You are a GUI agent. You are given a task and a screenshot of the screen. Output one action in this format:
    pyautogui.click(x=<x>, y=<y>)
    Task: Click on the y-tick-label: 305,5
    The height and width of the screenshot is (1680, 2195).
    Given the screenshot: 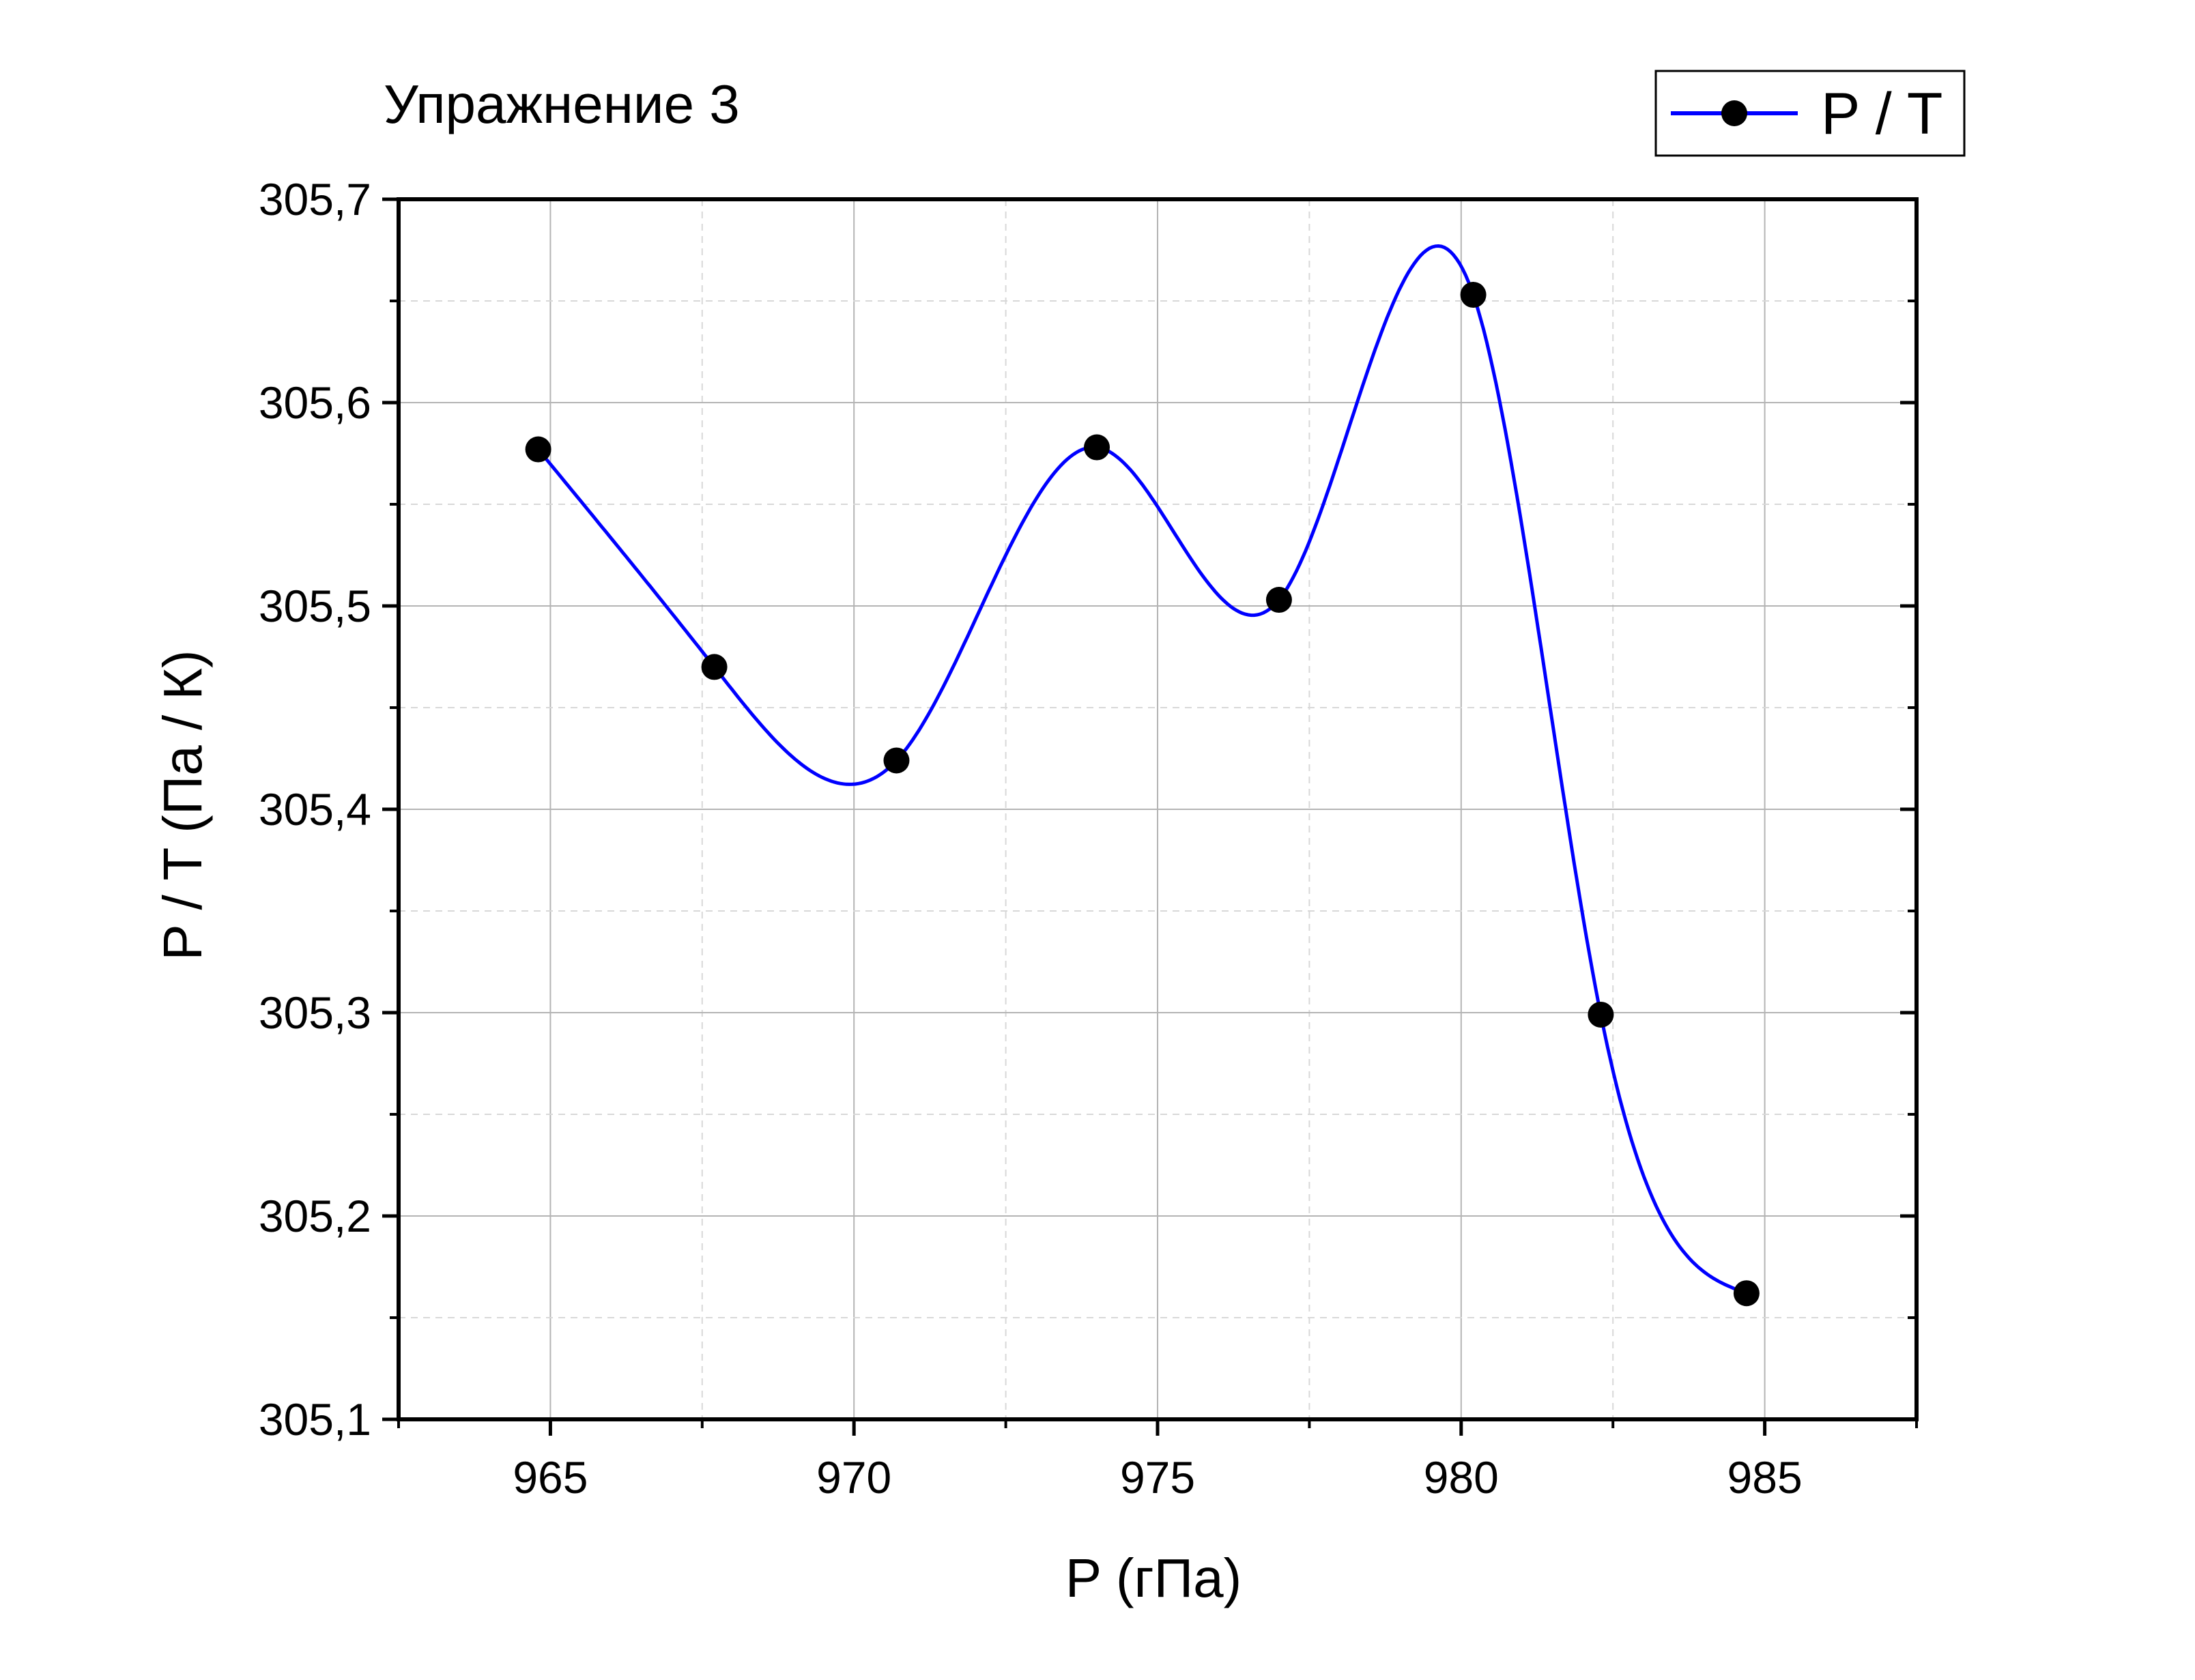 What is the action you would take?
    pyautogui.click(x=315, y=606)
    